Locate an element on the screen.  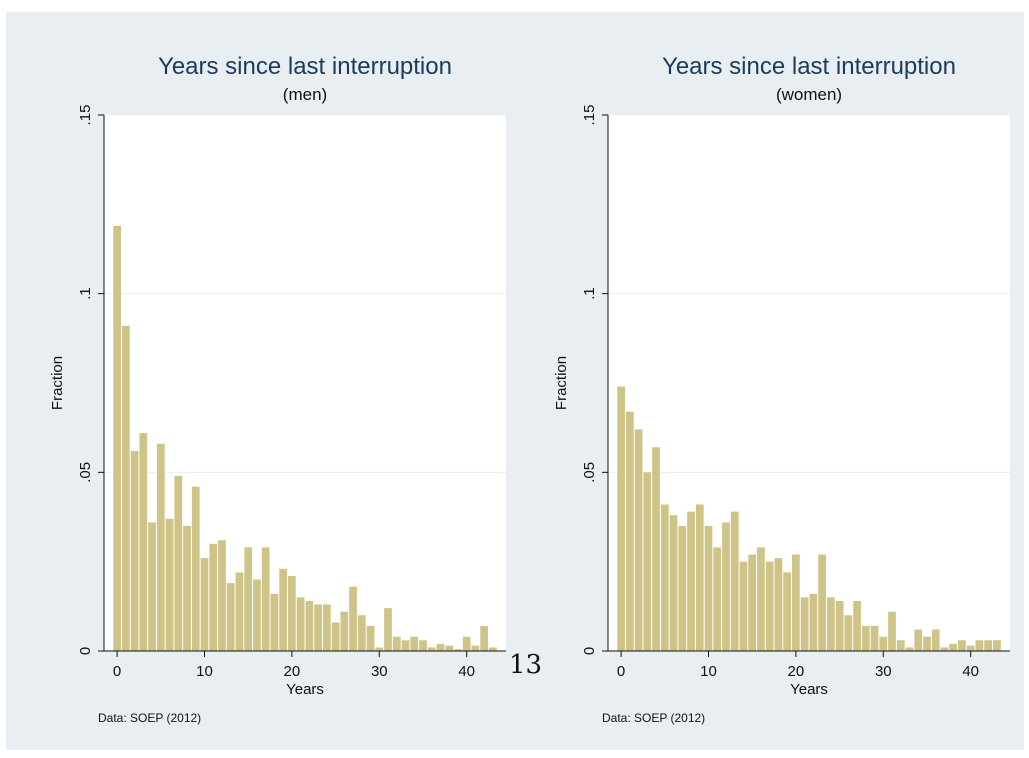
y-axis-label: Fraction is located at coordinates (561, 383).